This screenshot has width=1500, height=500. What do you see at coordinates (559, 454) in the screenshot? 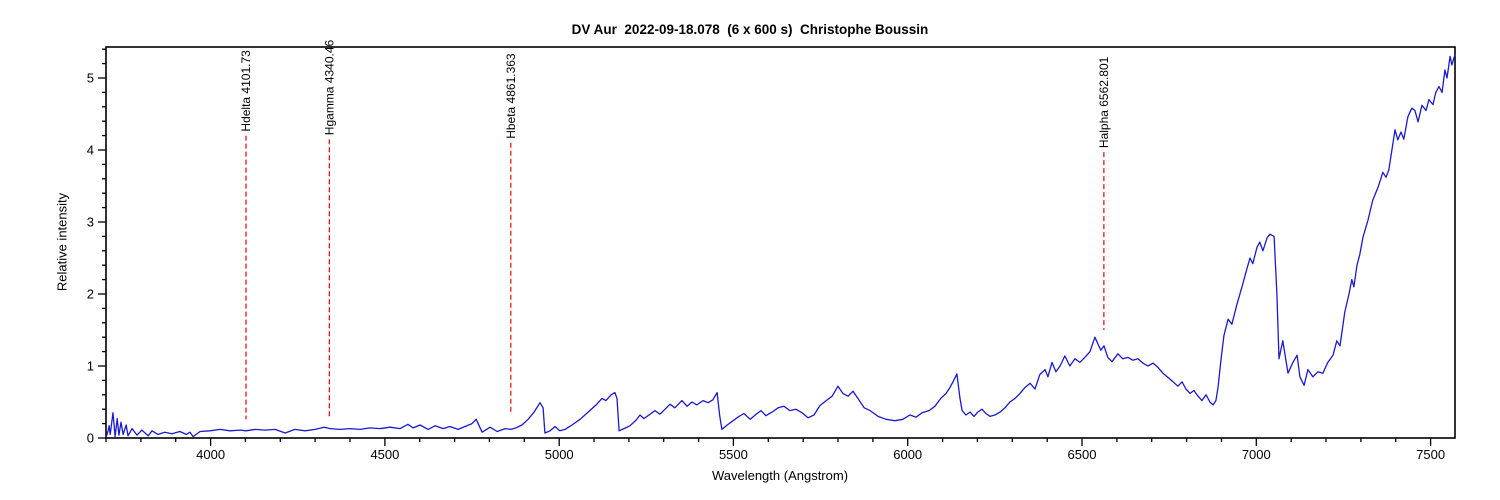
I see `x-tick-label: 5000` at bounding box center [559, 454].